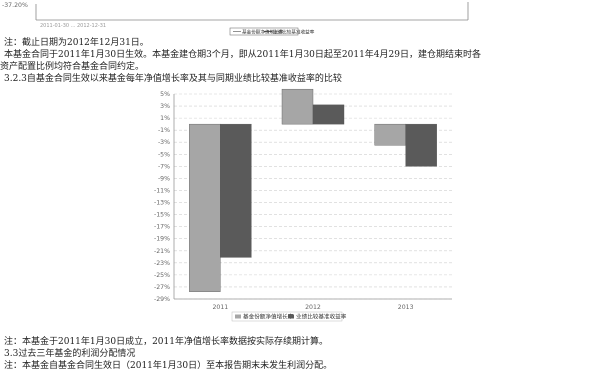  Describe the element at coordinates (162, 287) in the screenshot. I see `y-tick-label: -27%` at that location.